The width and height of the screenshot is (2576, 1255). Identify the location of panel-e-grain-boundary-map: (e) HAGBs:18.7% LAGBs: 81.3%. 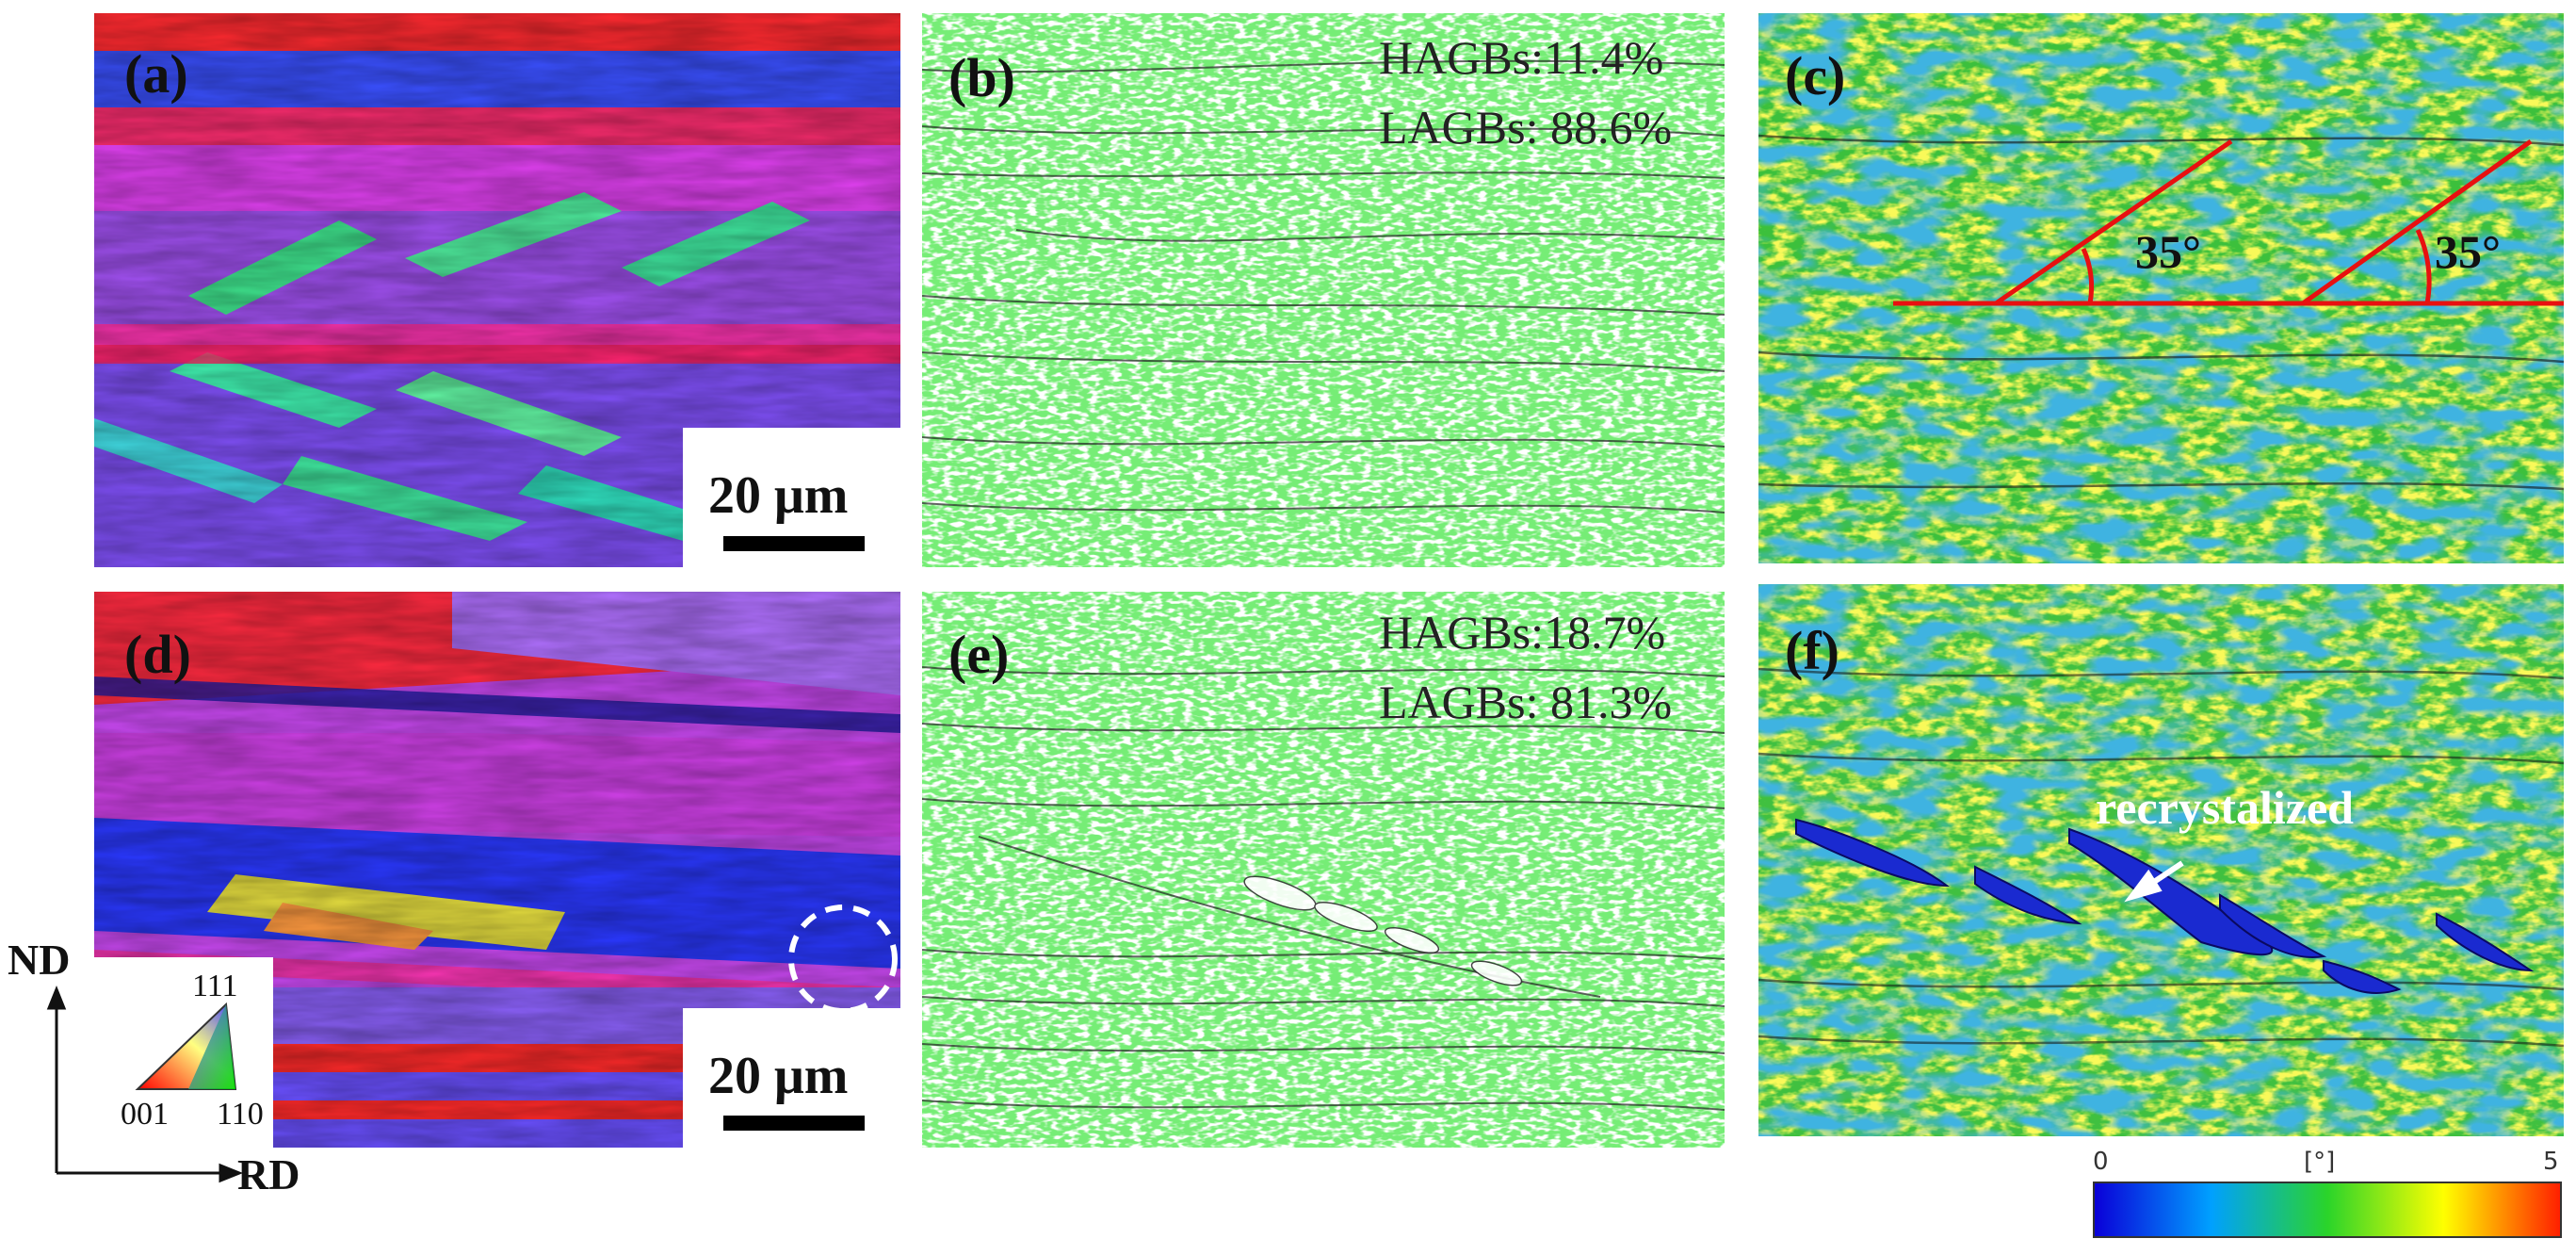
(1323, 870).